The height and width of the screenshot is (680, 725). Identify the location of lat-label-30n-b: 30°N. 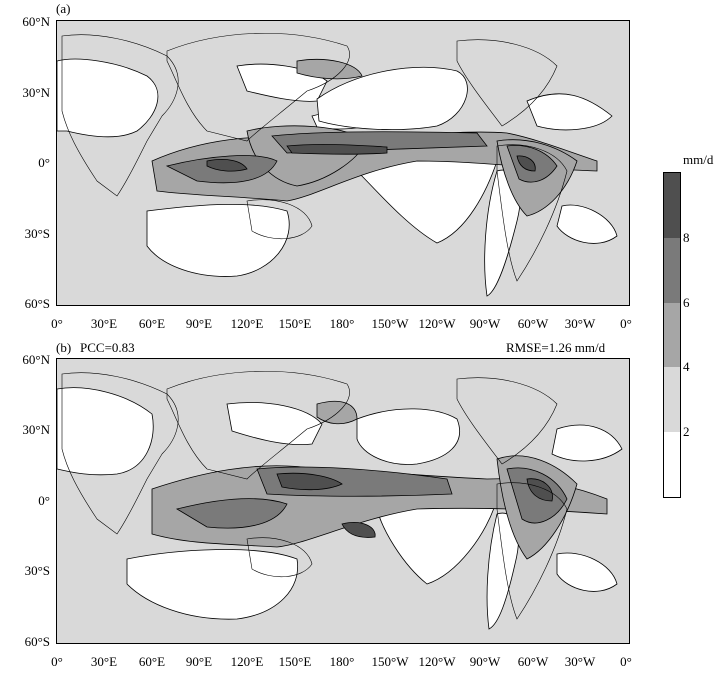
(36, 429).